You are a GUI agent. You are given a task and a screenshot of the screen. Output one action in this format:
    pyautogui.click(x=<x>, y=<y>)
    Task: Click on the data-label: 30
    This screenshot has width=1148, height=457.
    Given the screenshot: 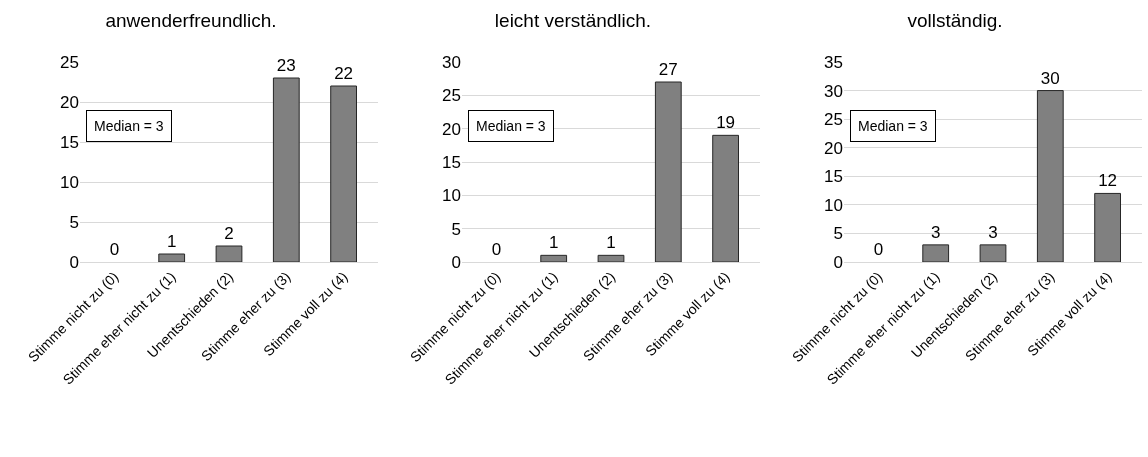 What is the action you would take?
    pyautogui.click(x=1050, y=78)
    